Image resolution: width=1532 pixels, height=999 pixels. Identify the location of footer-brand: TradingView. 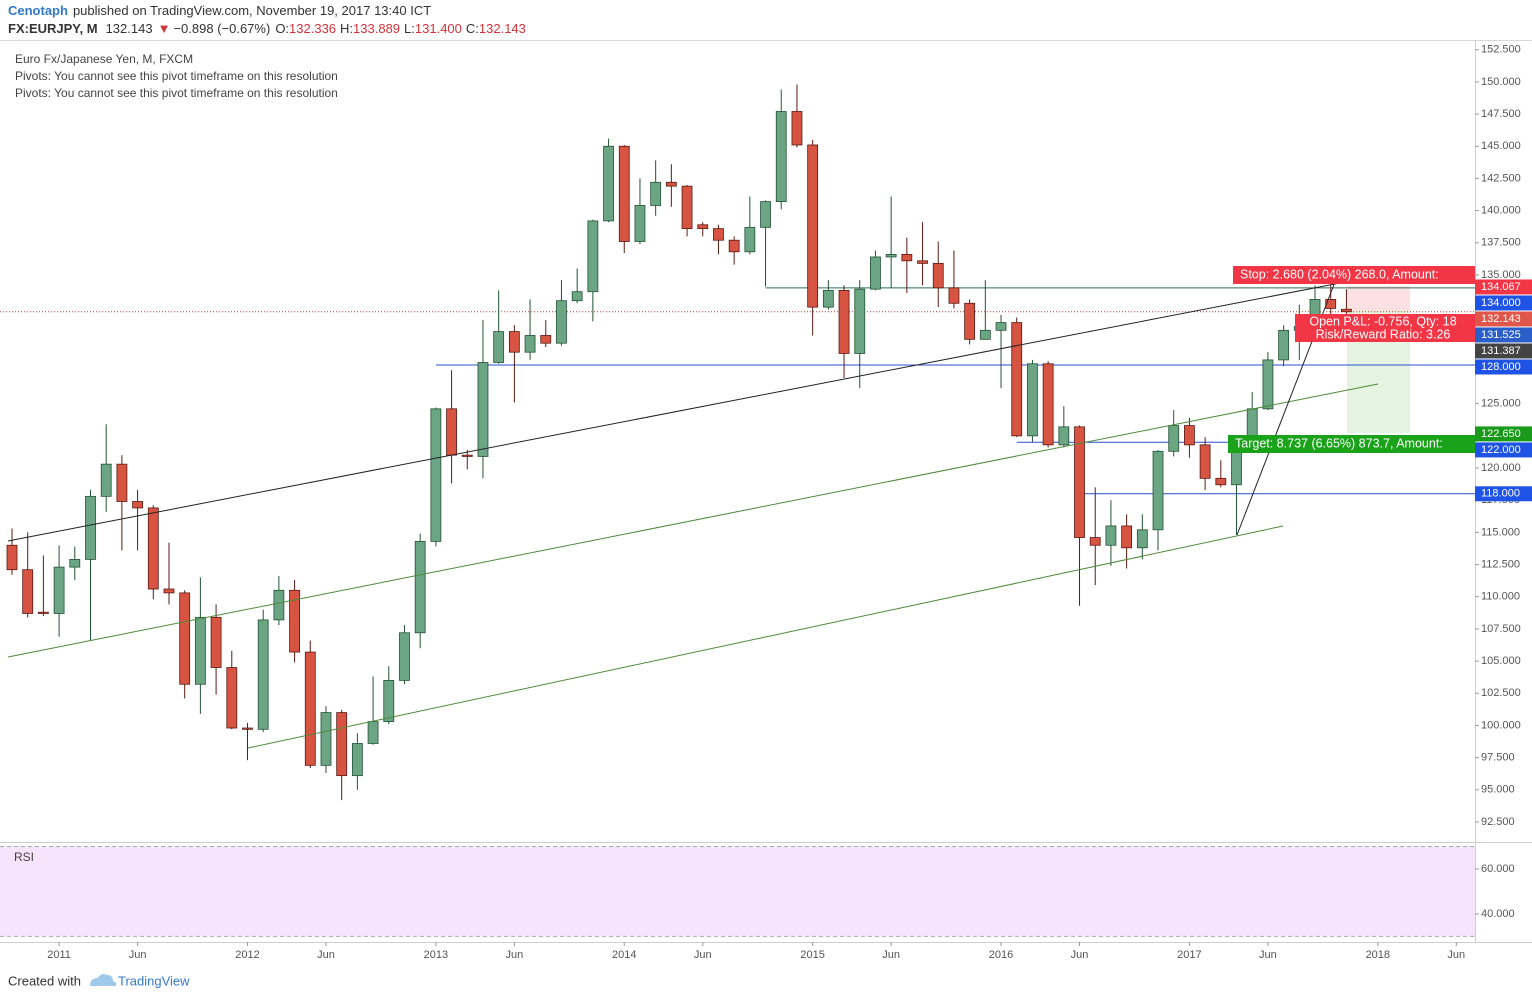
(154, 980).